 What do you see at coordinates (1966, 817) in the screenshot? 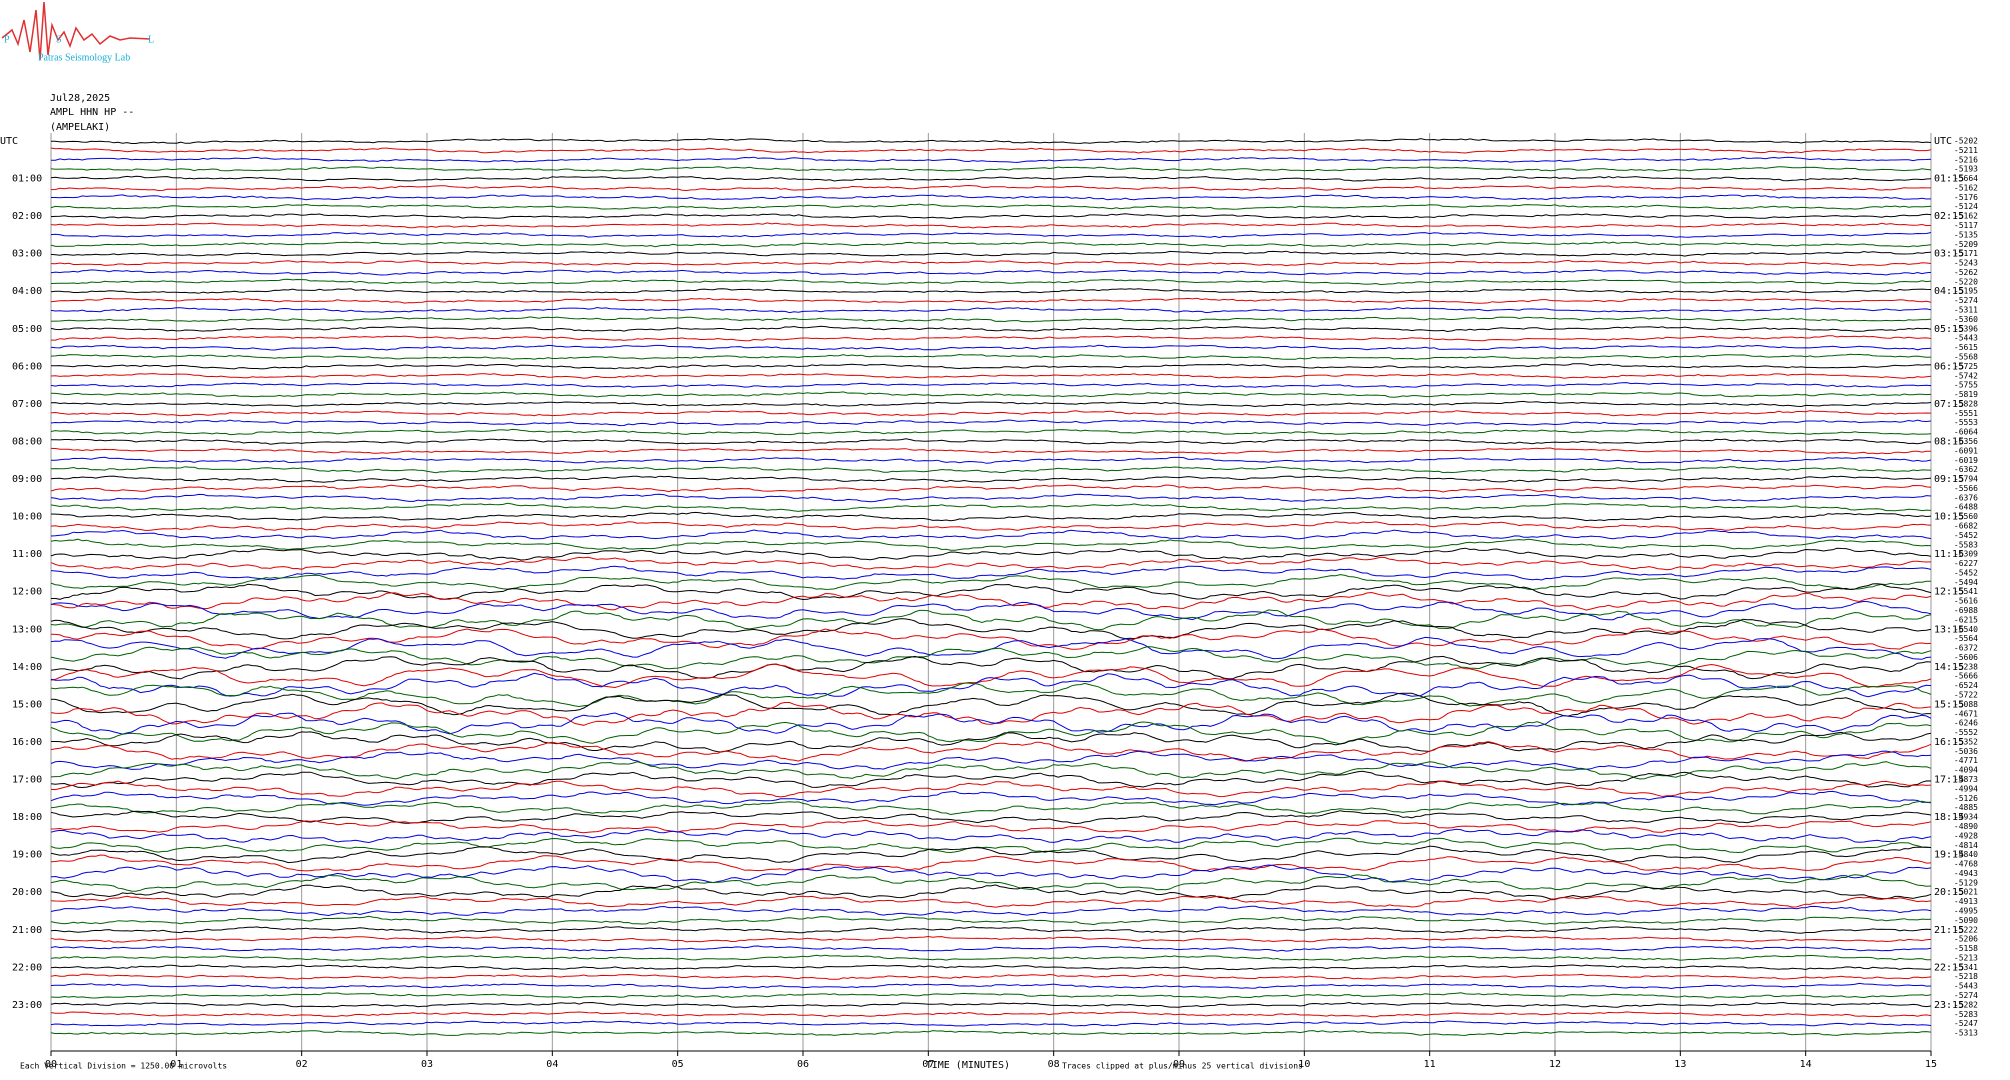
I see `trace-offset: -4934` at bounding box center [1966, 817].